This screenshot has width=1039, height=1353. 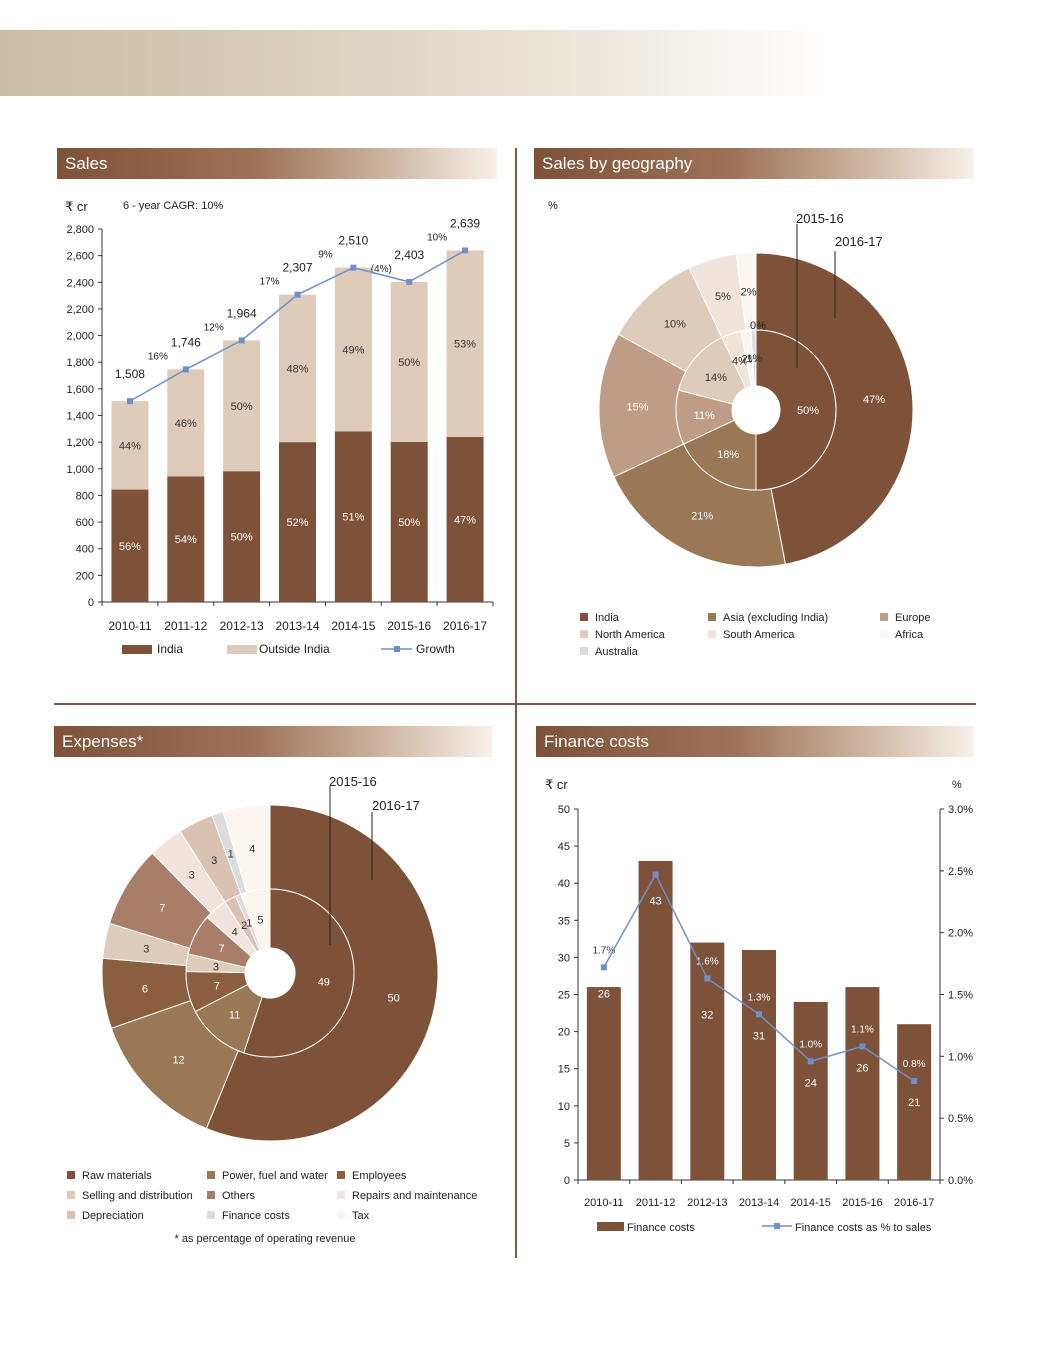 What do you see at coordinates (675, 325) in the screenshot?
I see `geo-outer-label: 10%` at bounding box center [675, 325].